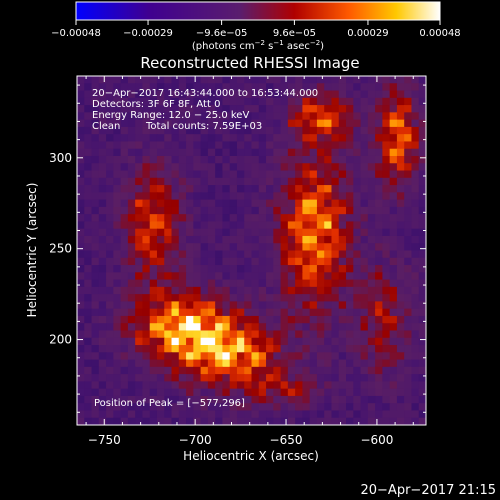 Image resolution: width=500 pixels, height=500 pixels. I want to click on energy-range-label: Energy Range: 12.0 − 25.0 keV, so click(170, 115).